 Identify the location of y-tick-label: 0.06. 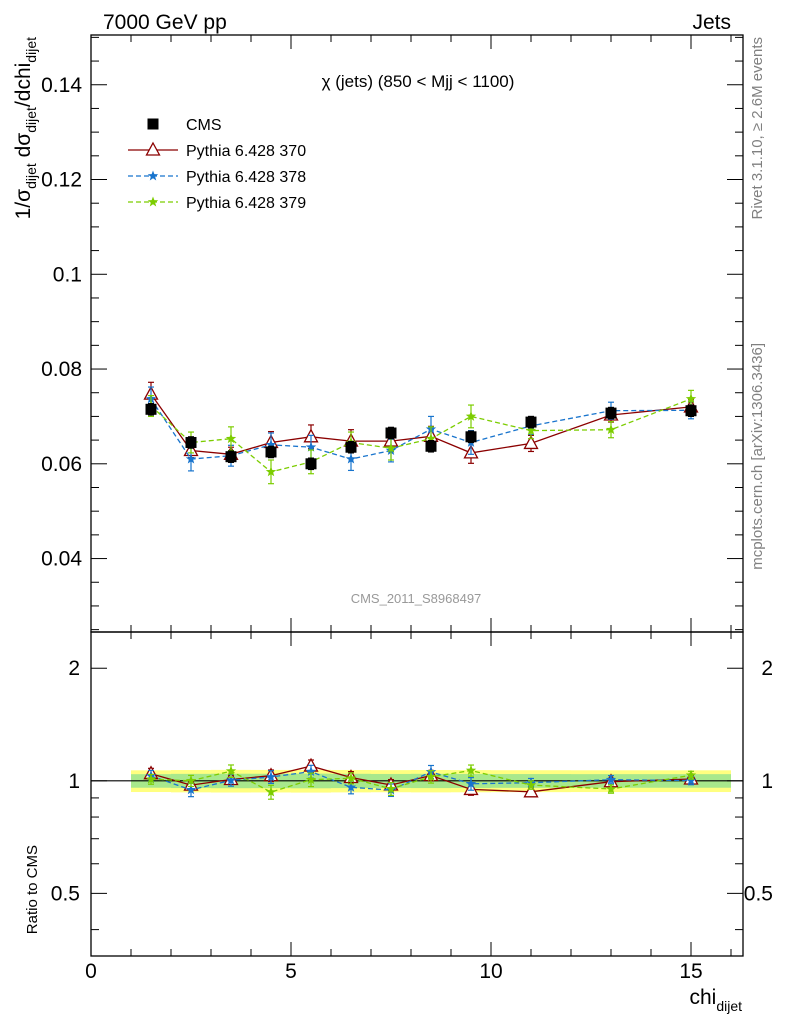
(61, 464).